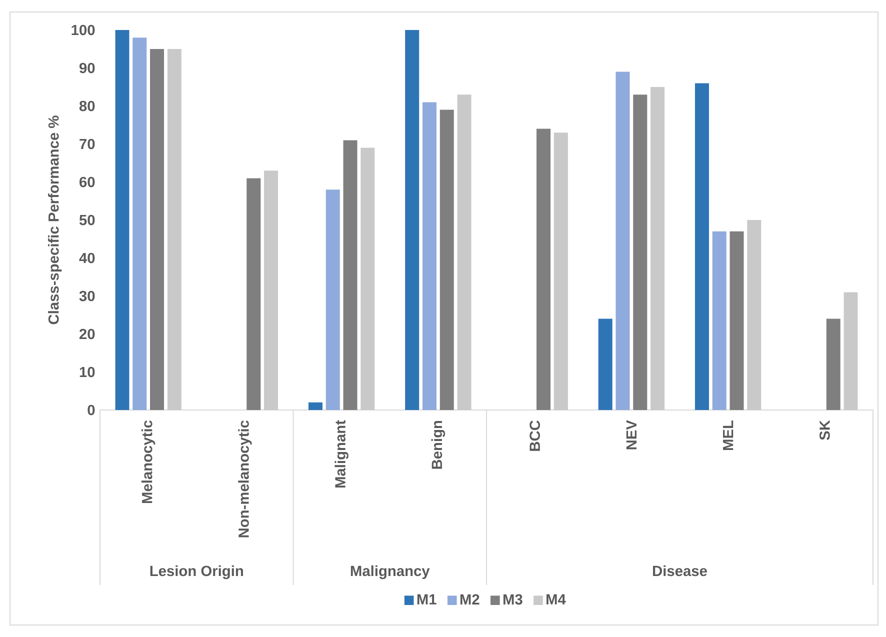 The height and width of the screenshot is (637, 886). Describe the element at coordinates (87, 334) in the screenshot. I see `y-tick-label: 20` at that location.